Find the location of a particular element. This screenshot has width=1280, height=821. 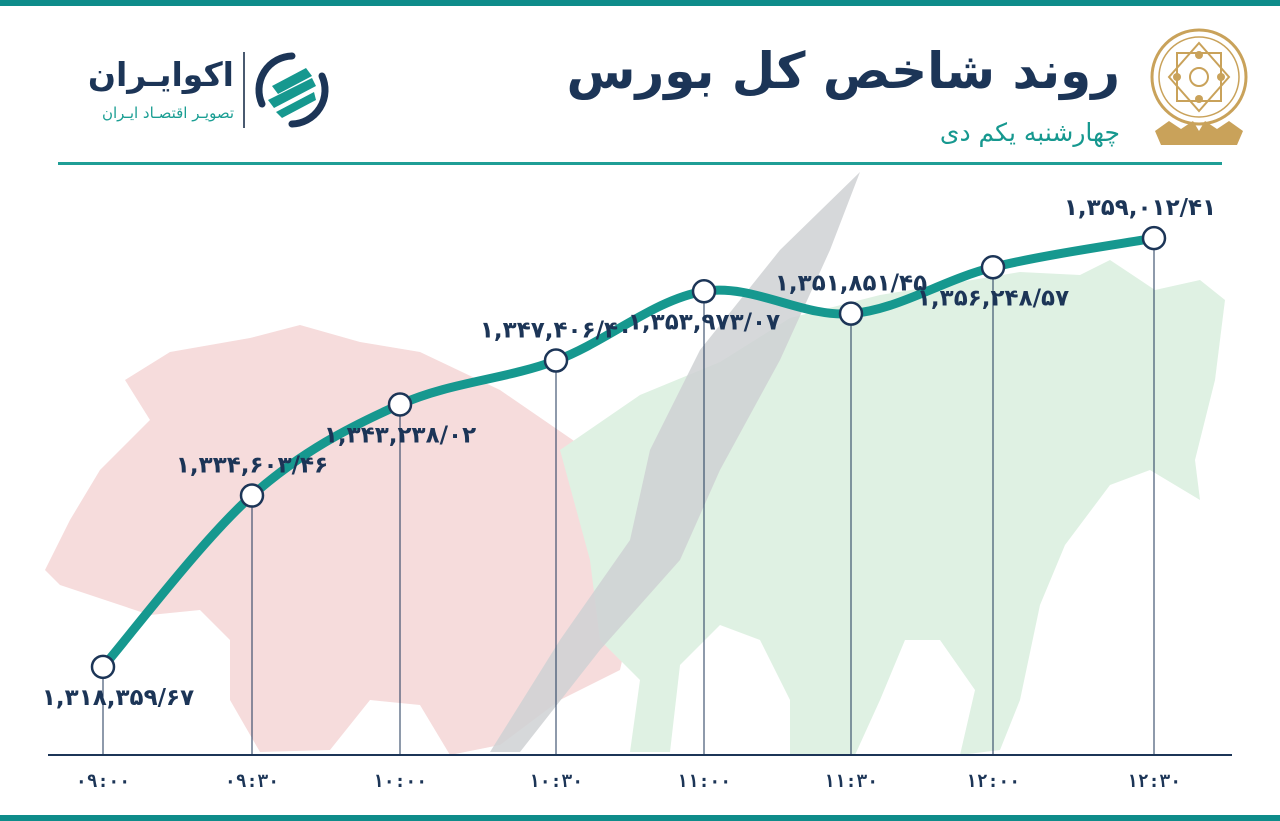

page-date: چهارشنبه یکم دی is located at coordinates (1029, 132).